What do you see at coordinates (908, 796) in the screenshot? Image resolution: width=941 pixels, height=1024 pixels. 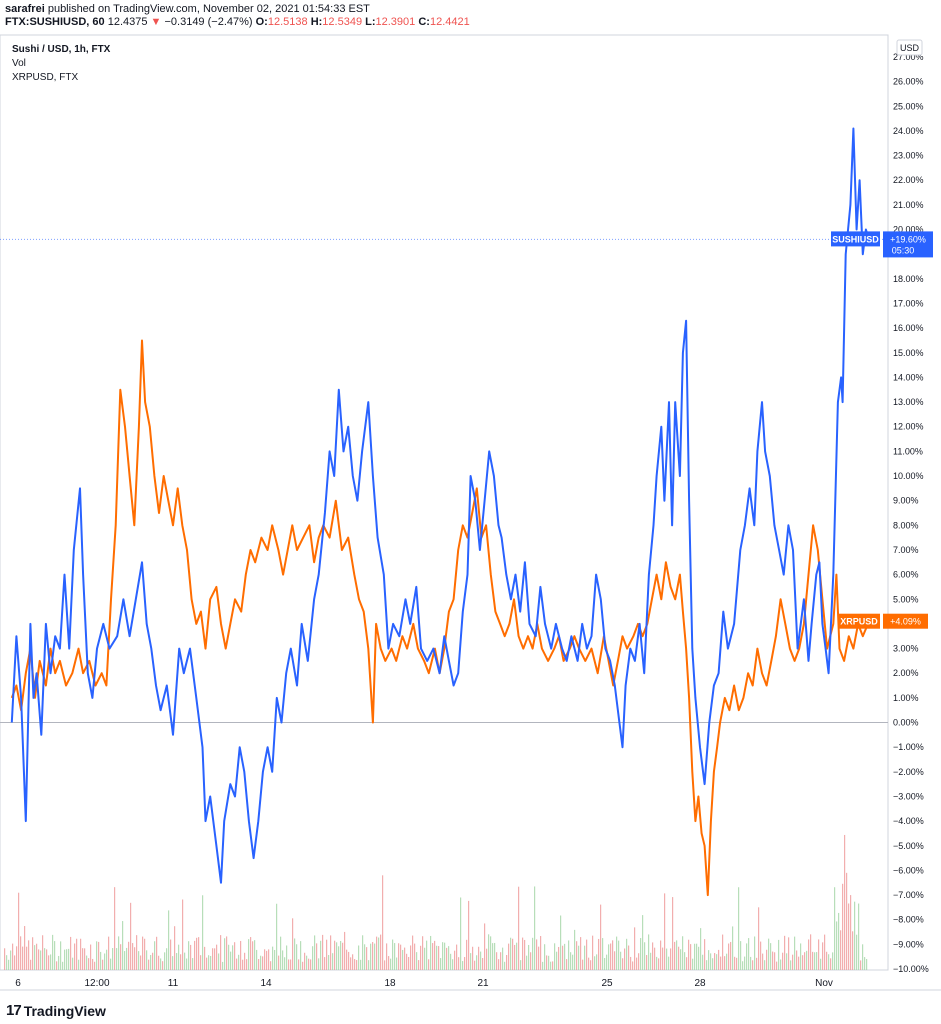 I see `y-tick-label: −3.00%` at bounding box center [908, 796].